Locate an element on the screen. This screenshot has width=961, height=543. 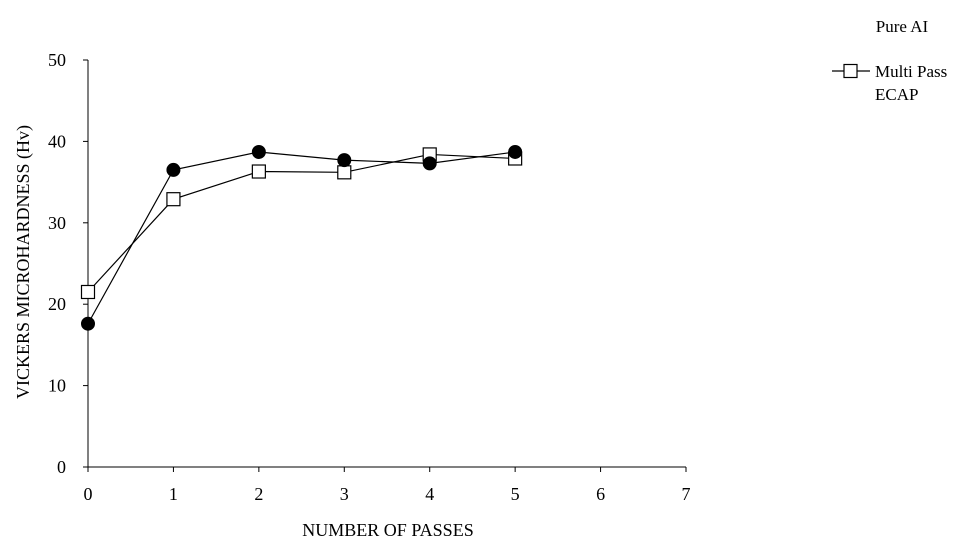
legend: Multi Pass ECAP is located at coordinates (889, 83).